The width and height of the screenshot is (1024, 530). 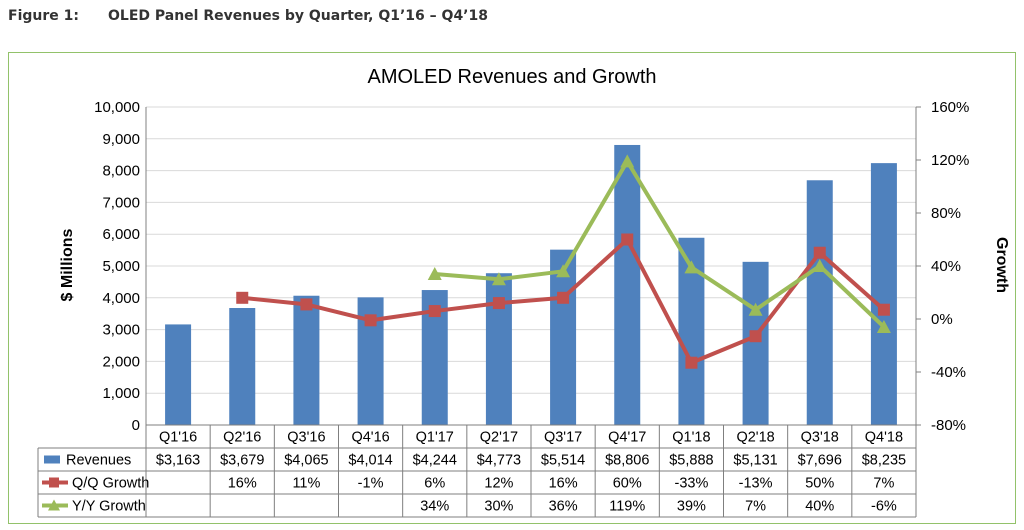 What do you see at coordinates (942, 319) in the screenshot?
I see `y2-tick-label: 0%` at bounding box center [942, 319].